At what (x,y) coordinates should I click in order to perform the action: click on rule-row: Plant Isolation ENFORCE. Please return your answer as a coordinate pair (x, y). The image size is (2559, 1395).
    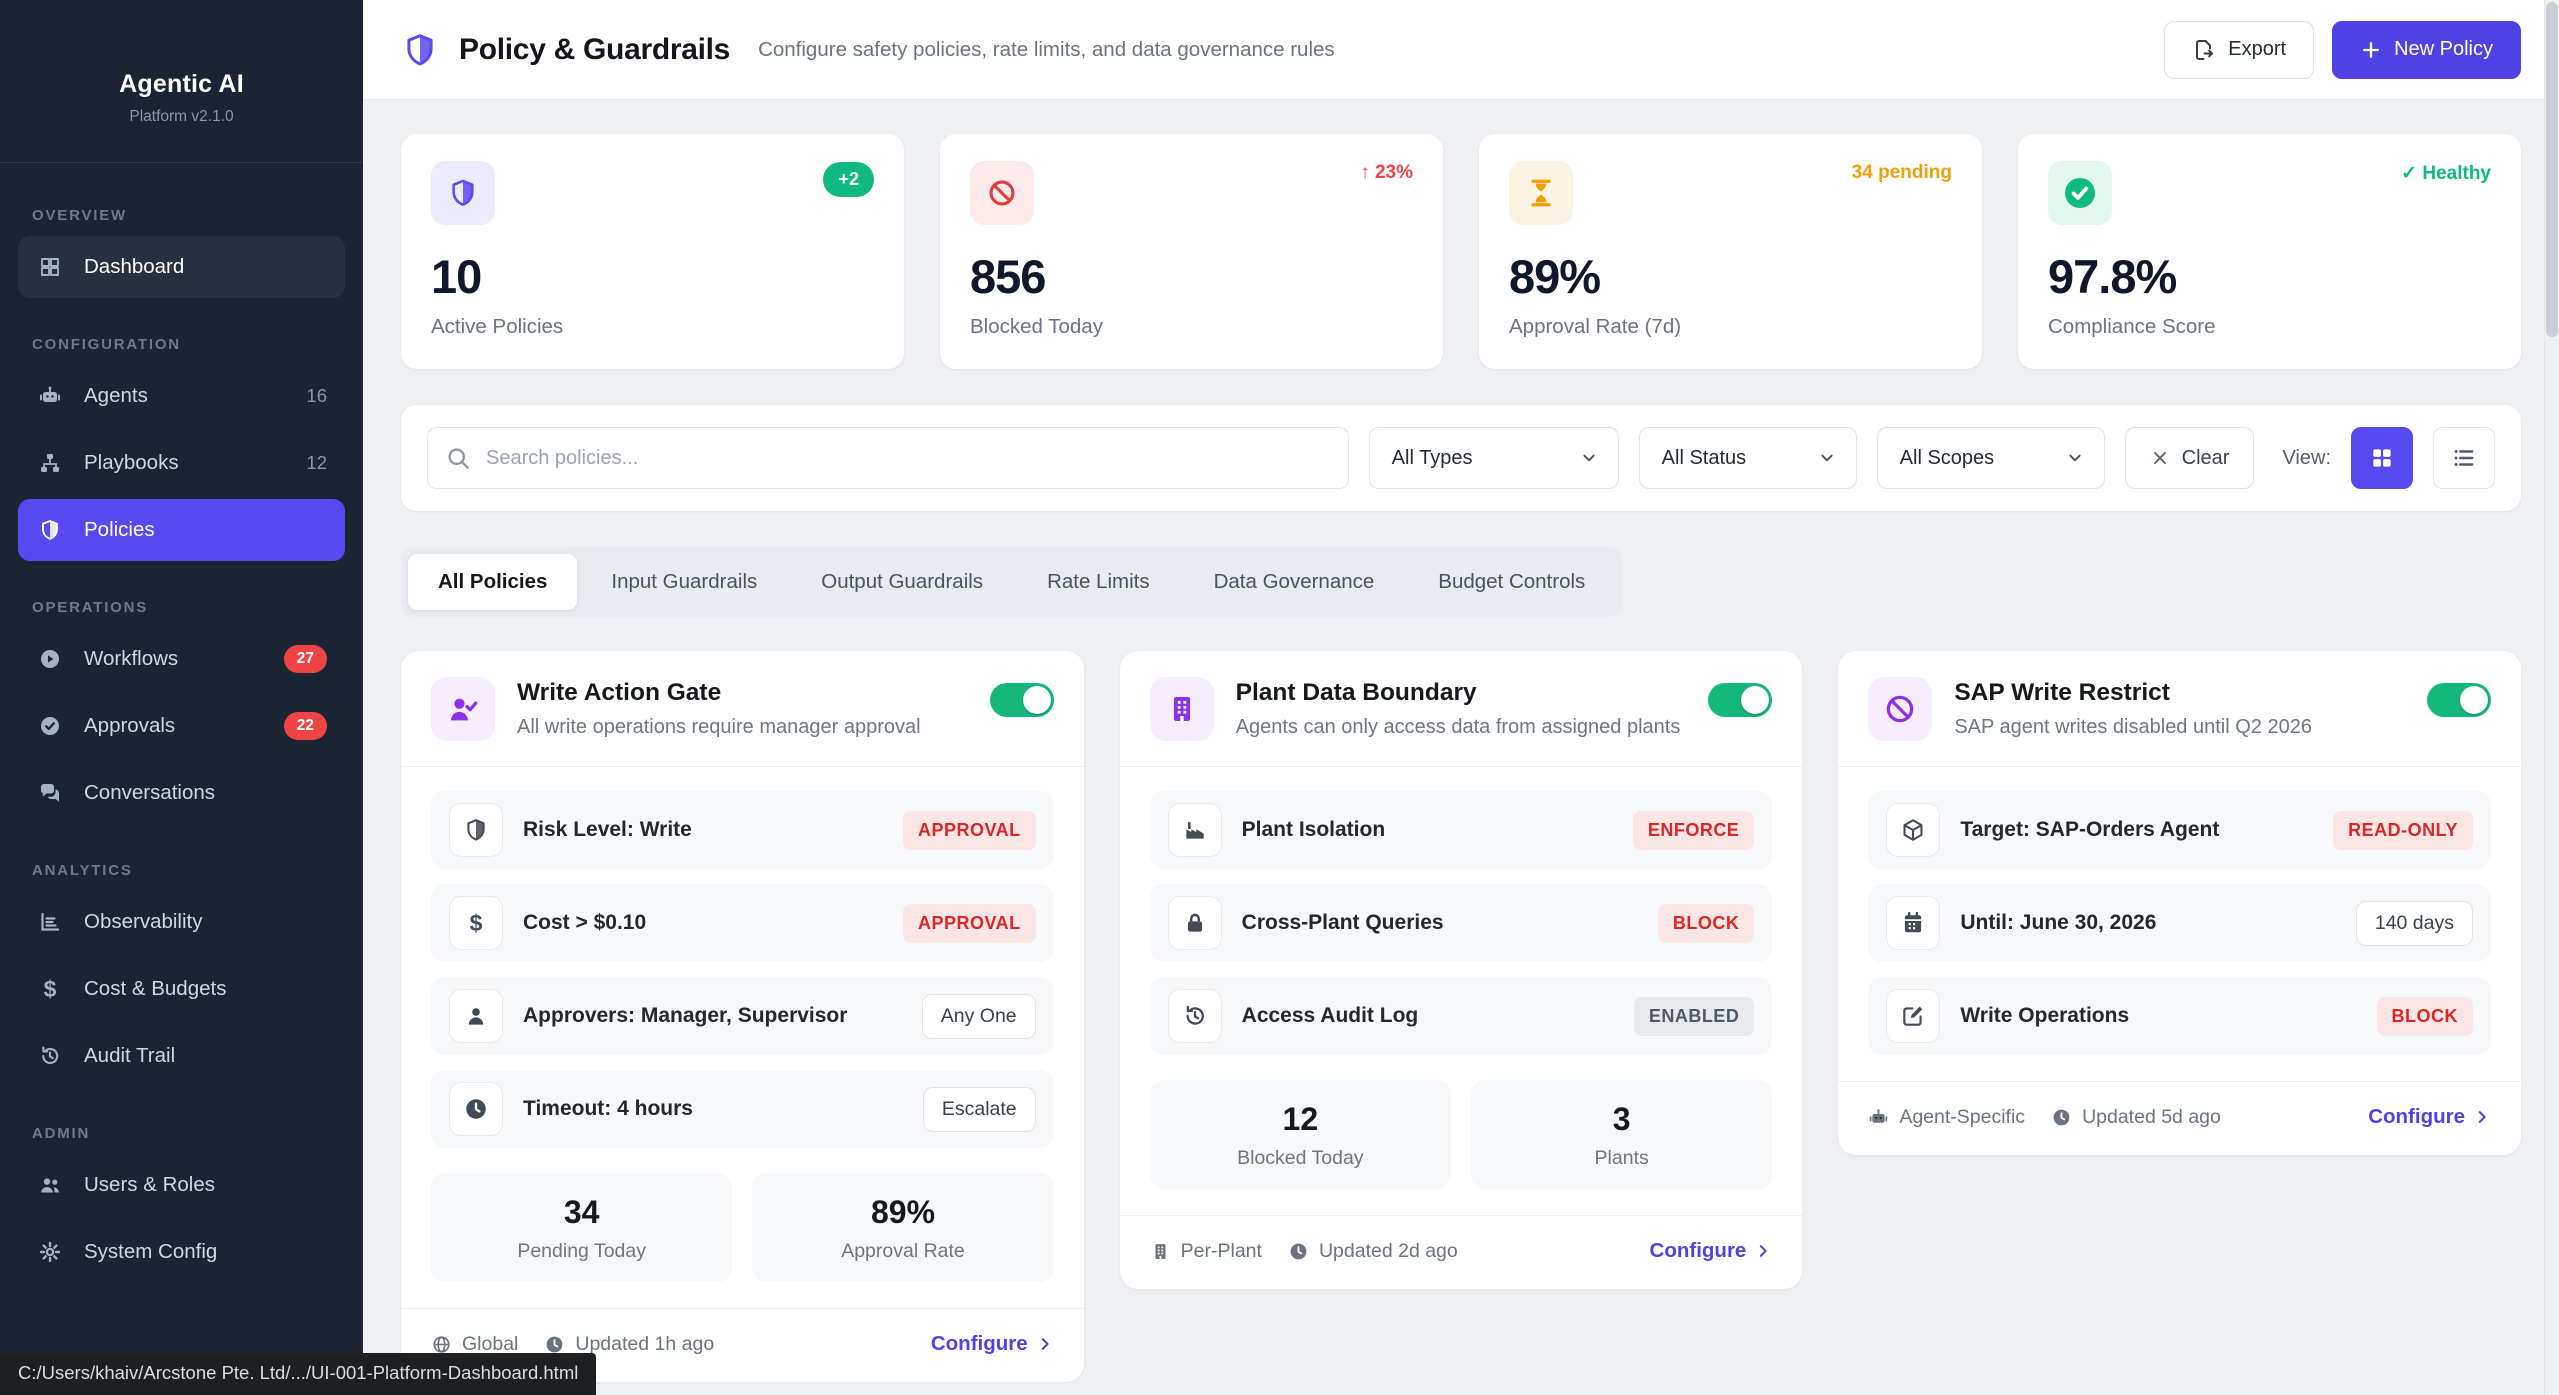
    Looking at the image, I should click on (1461, 830).